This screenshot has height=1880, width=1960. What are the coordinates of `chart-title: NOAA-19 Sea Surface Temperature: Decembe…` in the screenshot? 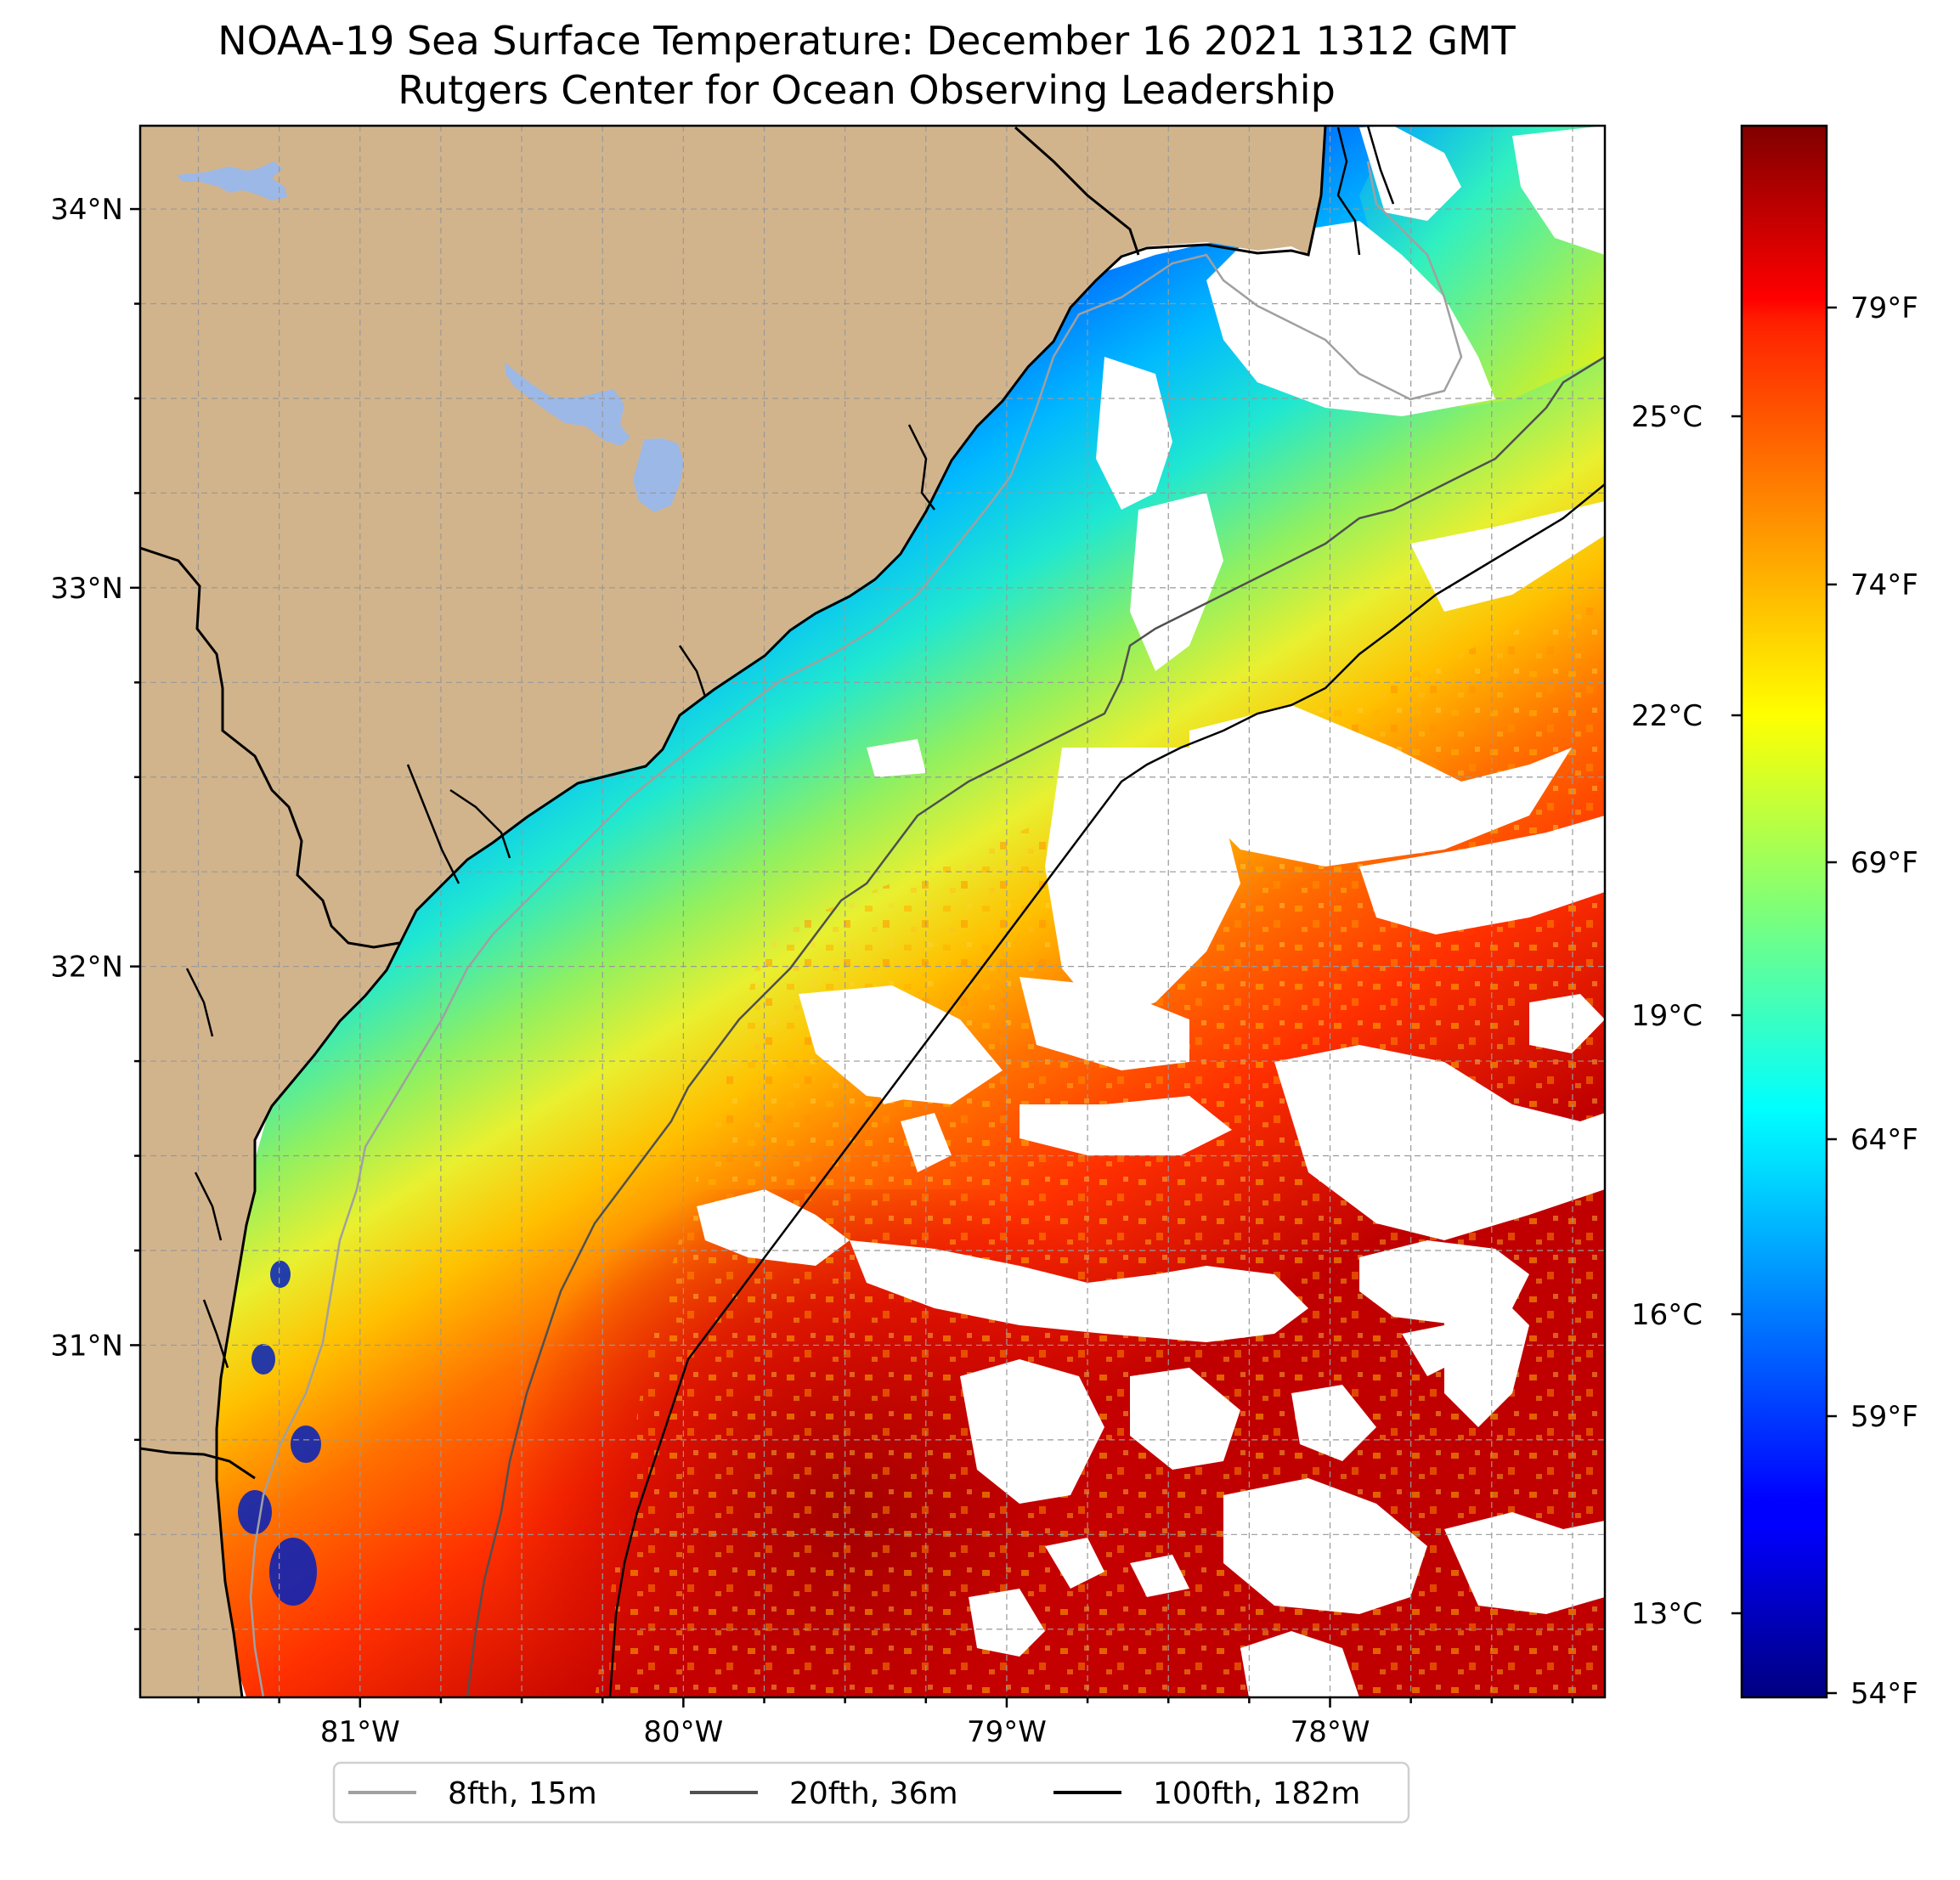 It's located at (867, 41).